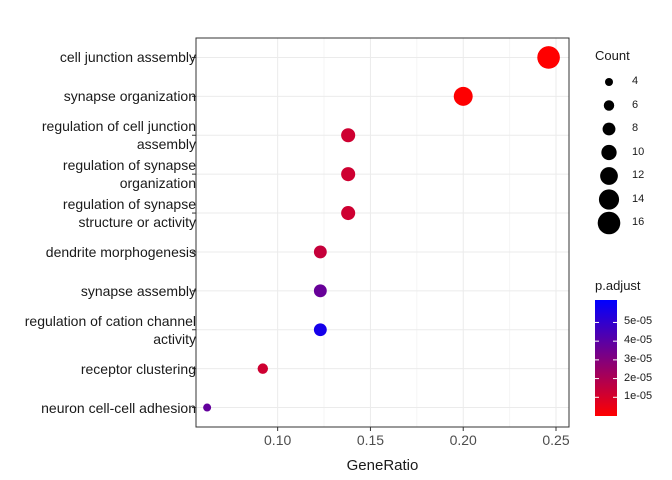 The image size is (672, 480). I want to click on y-tick-label: neuron cell-cell adhesion, so click(118, 407).